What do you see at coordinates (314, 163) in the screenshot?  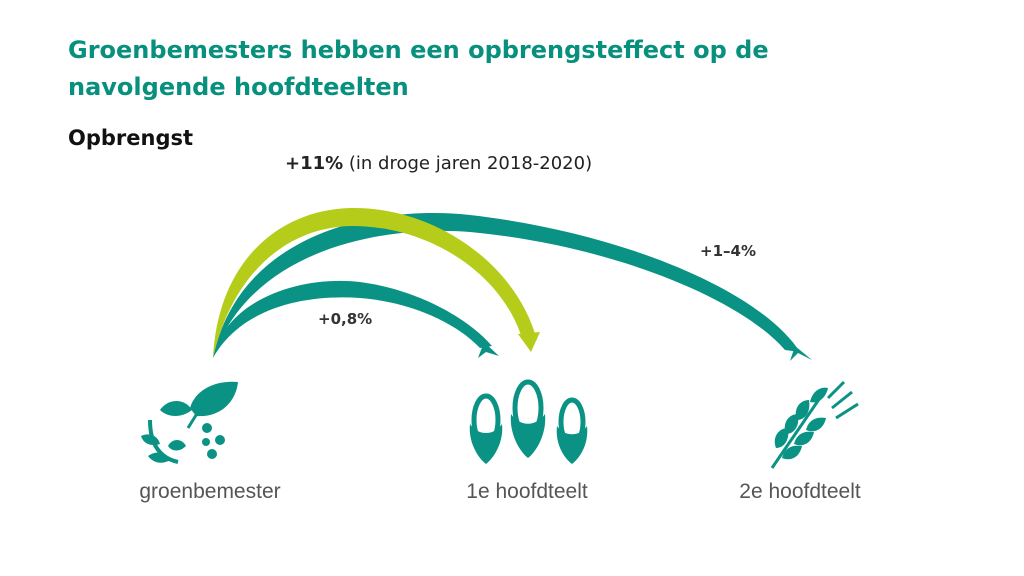 I see `annotation-value: +11%` at bounding box center [314, 163].